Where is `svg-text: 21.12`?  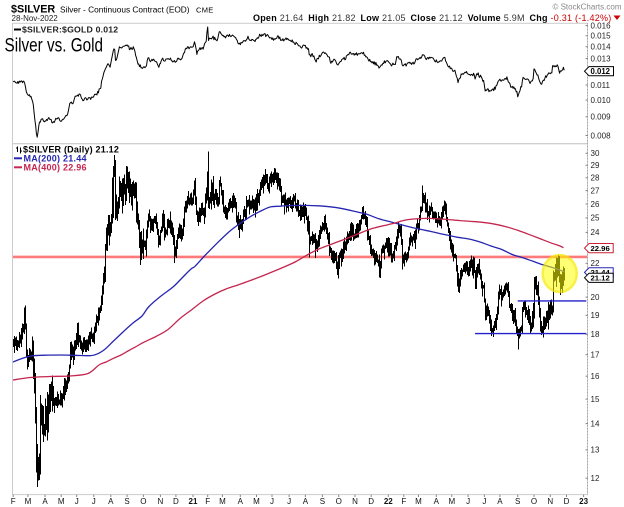
svg-text: 21.12 is located at coordinates (600, 278).